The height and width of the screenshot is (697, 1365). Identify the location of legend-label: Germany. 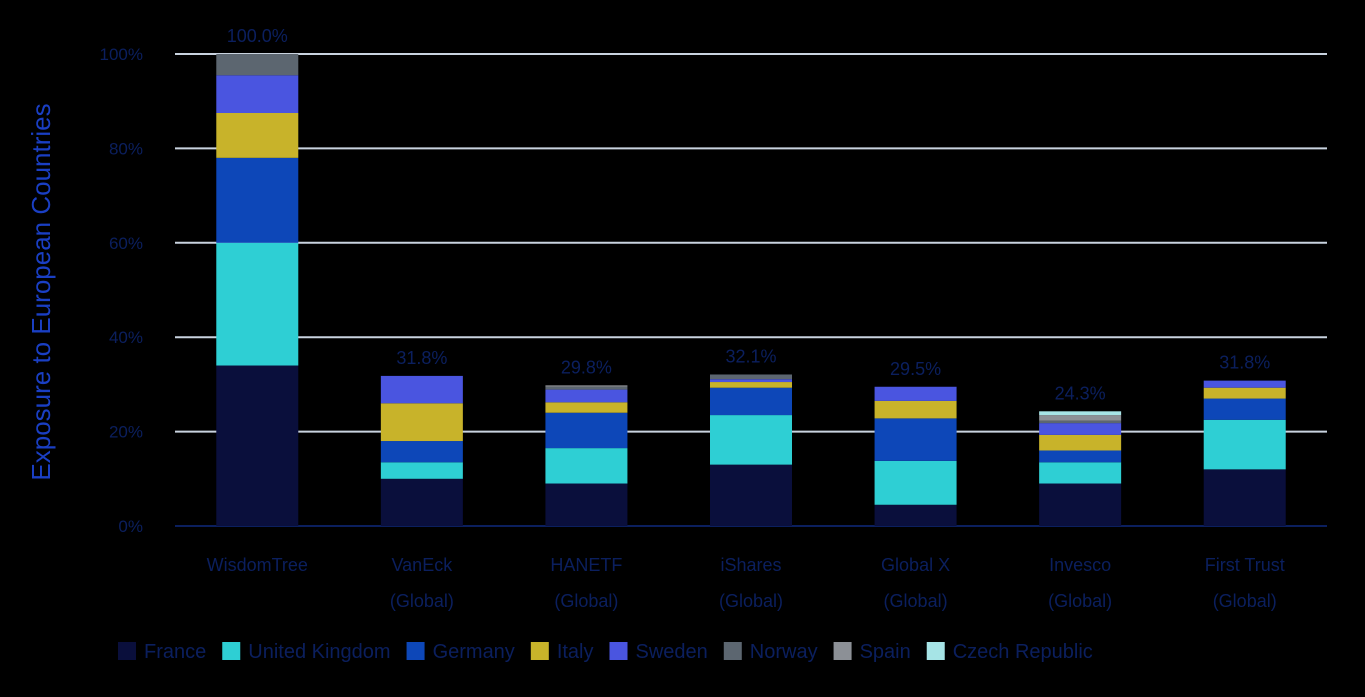
(474, 652).